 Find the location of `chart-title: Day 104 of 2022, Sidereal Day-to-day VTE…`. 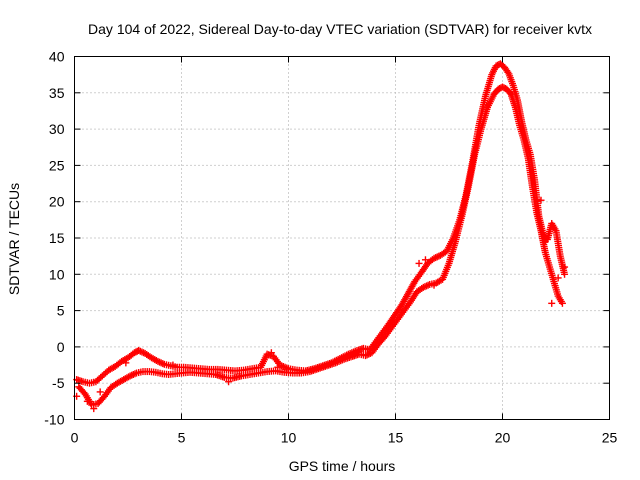

chart-title: Day 104 of 2022, Sidereal Day-to-day VTE… is located at coordinates (340, 29).